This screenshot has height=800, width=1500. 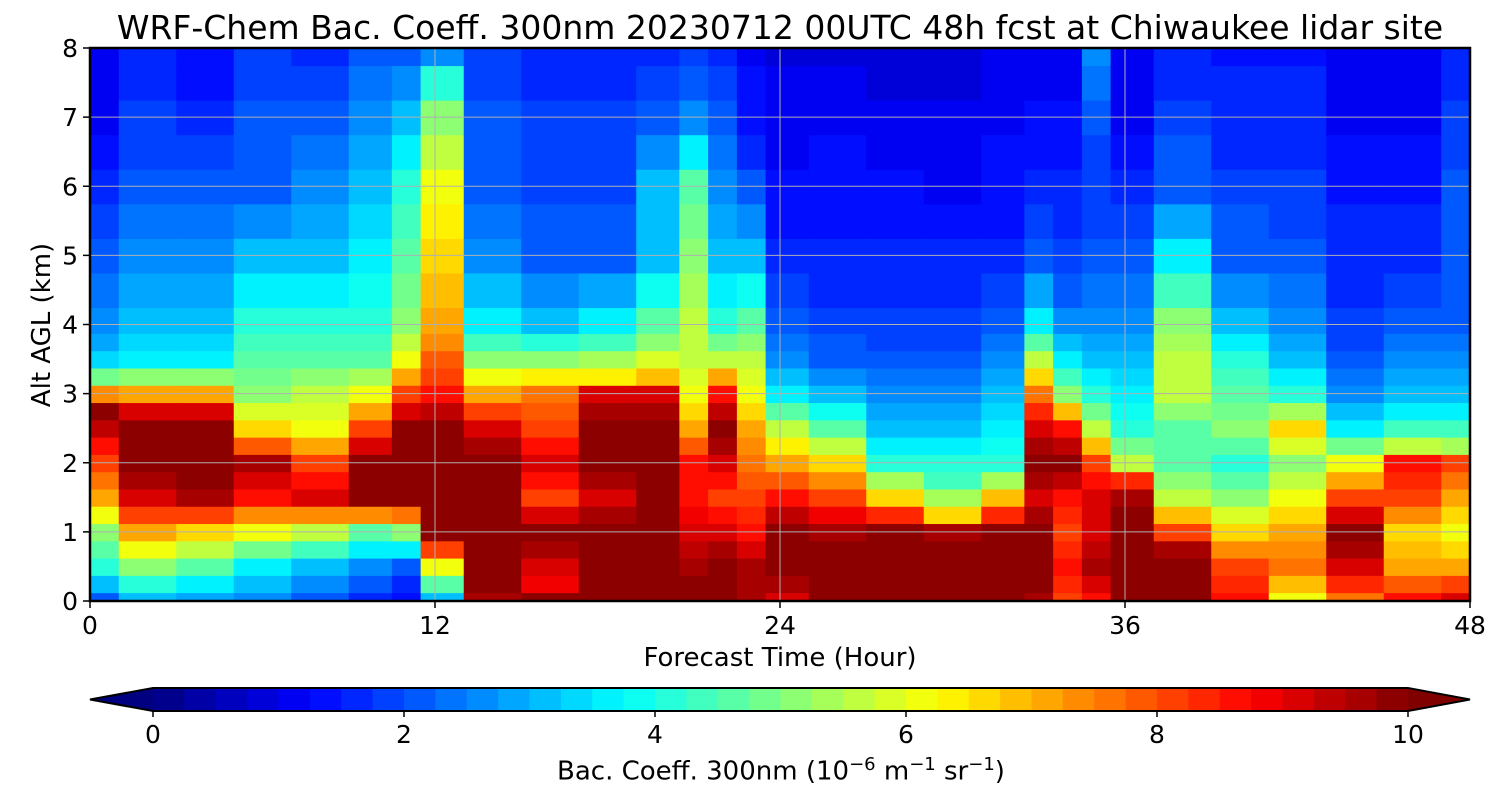 I want to click on colorbar-label: Bac. Coeff. 300nm (10−6 m−1 sr−1), so click(x=781, y=770).